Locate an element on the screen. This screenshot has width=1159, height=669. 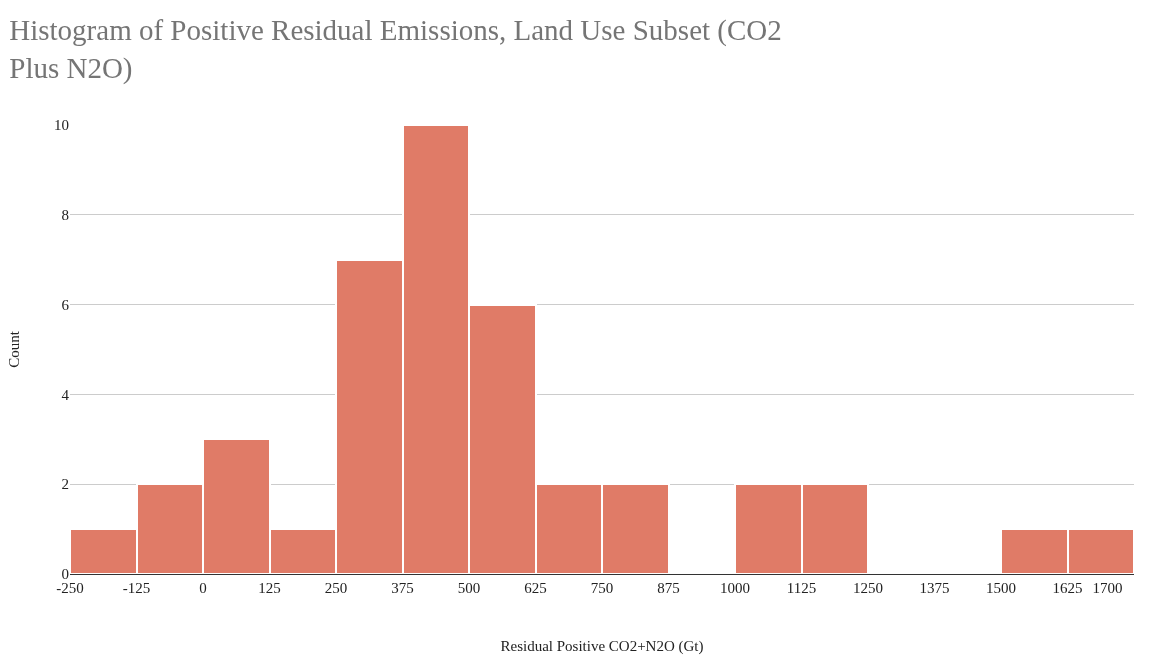
x-tick-label: 1125 is located at coordinates (801, 588).